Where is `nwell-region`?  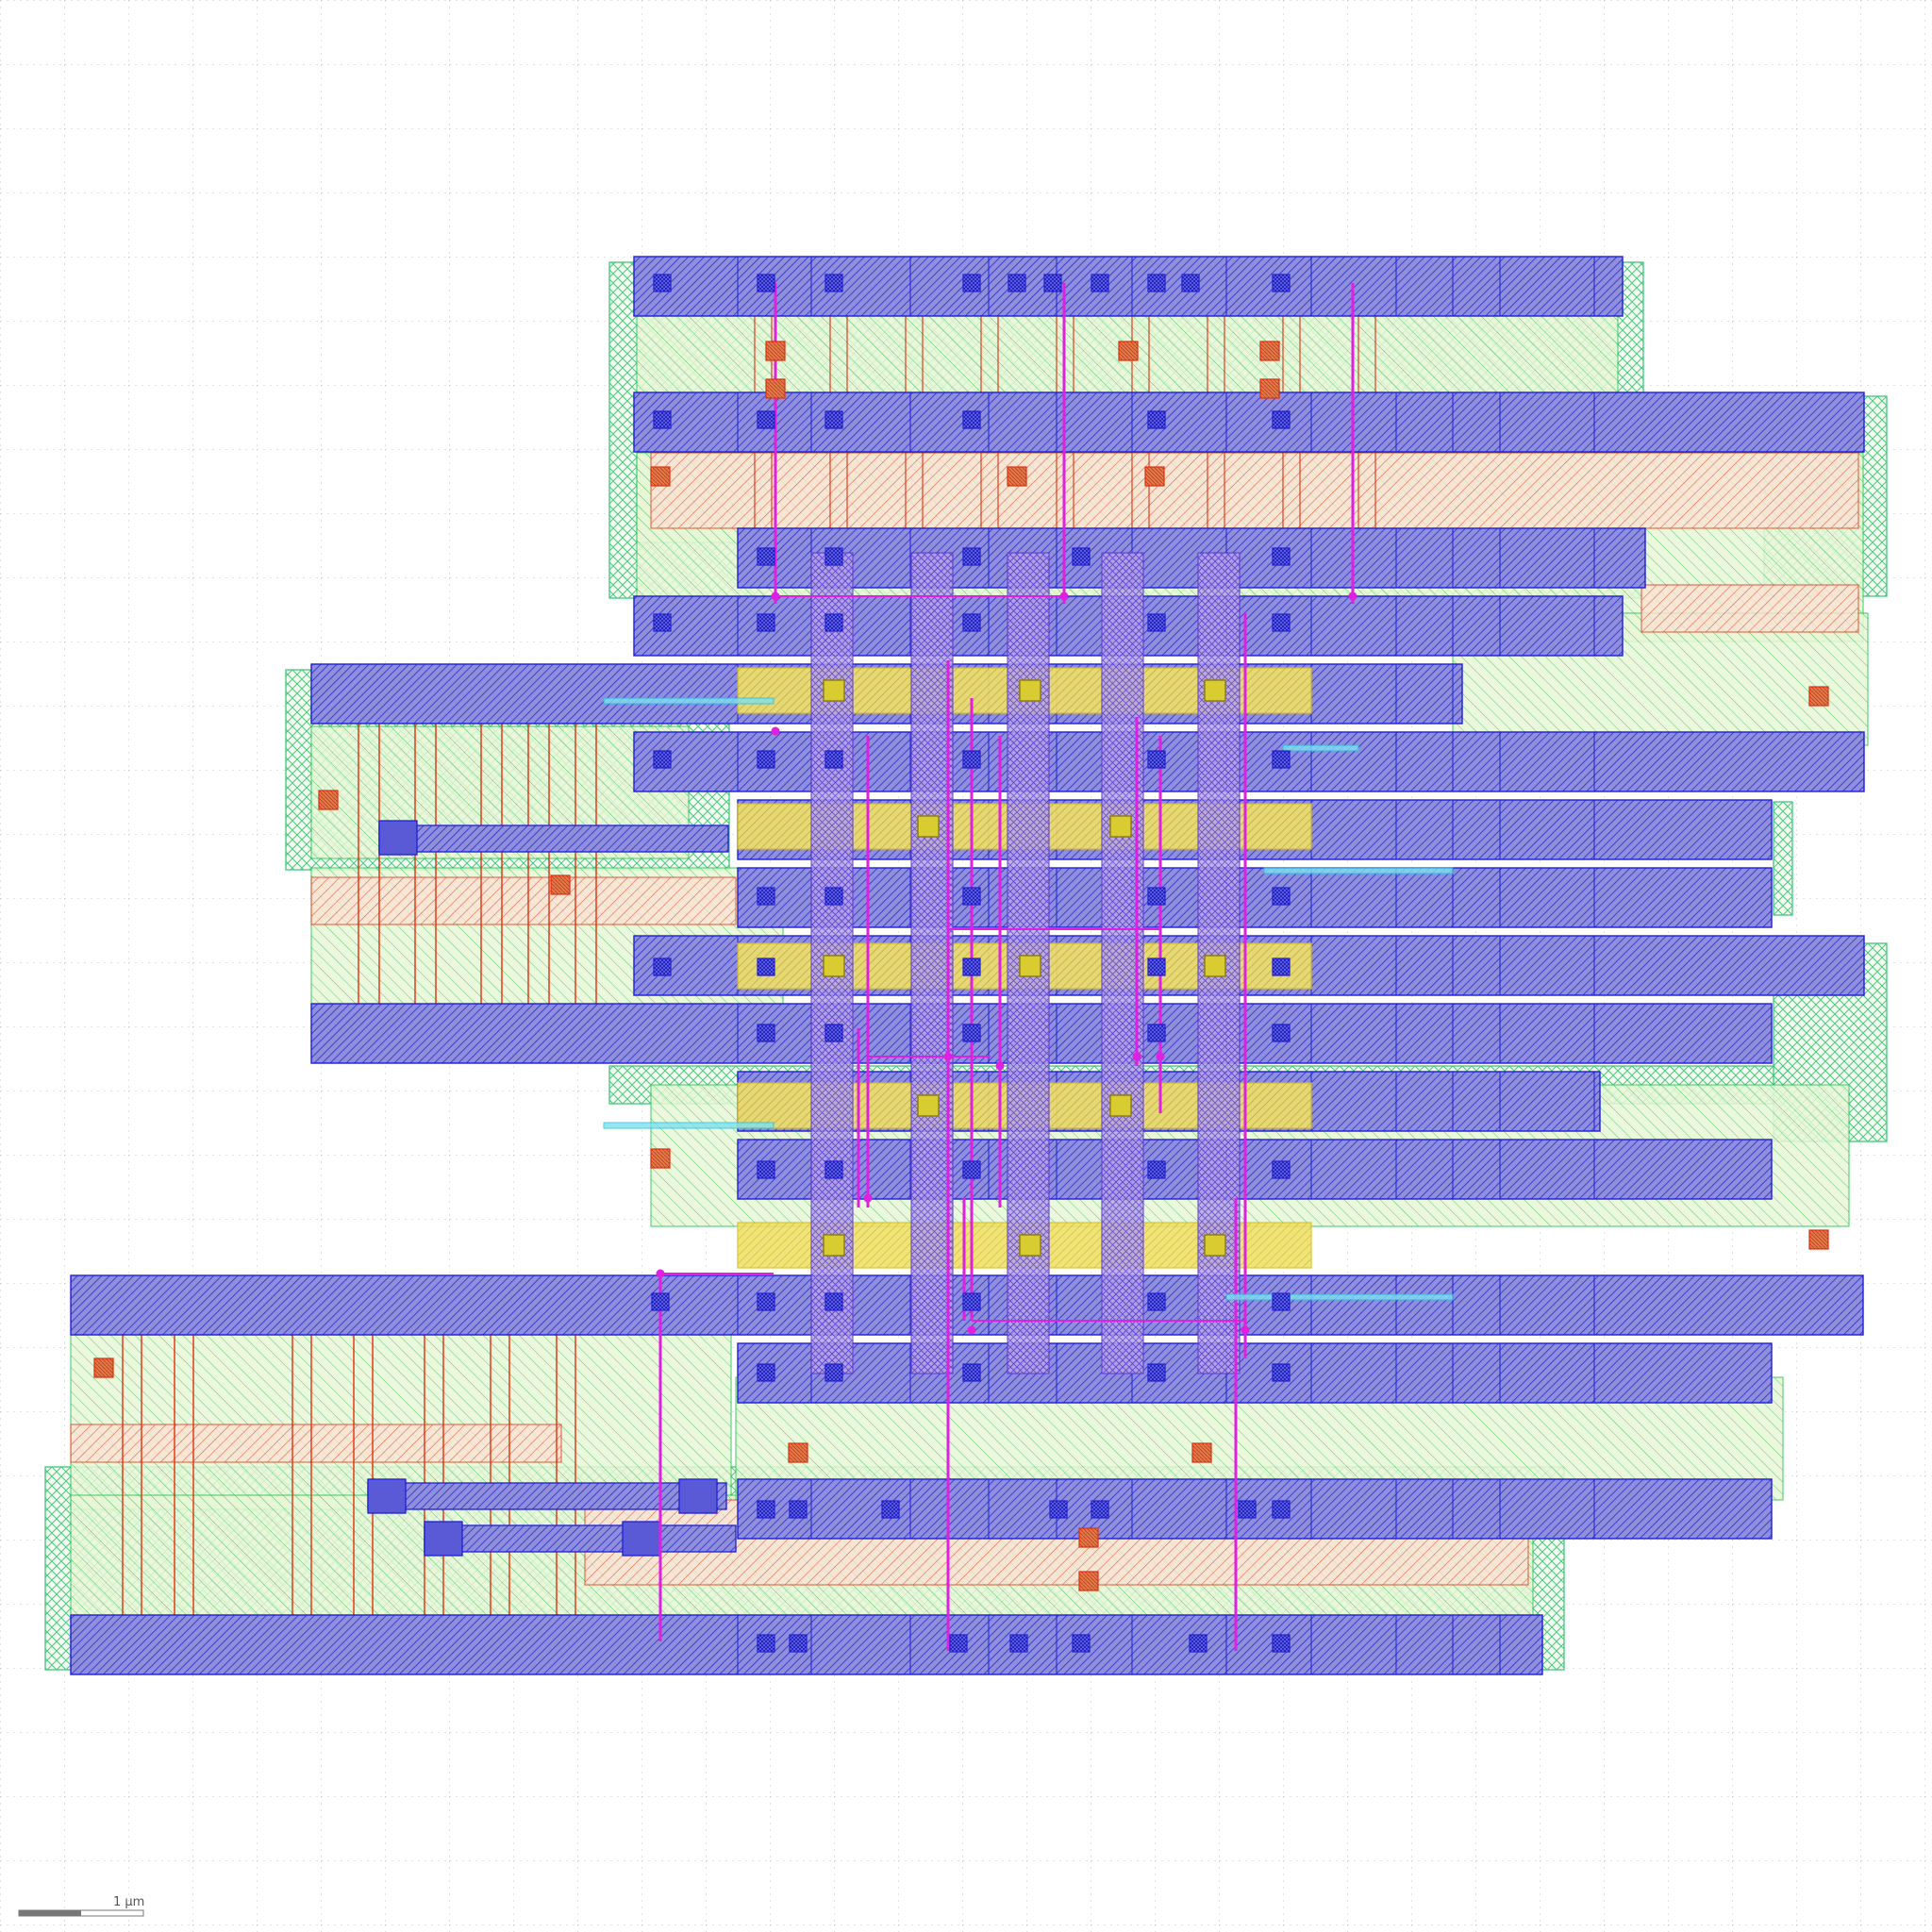
nwell-region is located at coordinates (1783, 859).